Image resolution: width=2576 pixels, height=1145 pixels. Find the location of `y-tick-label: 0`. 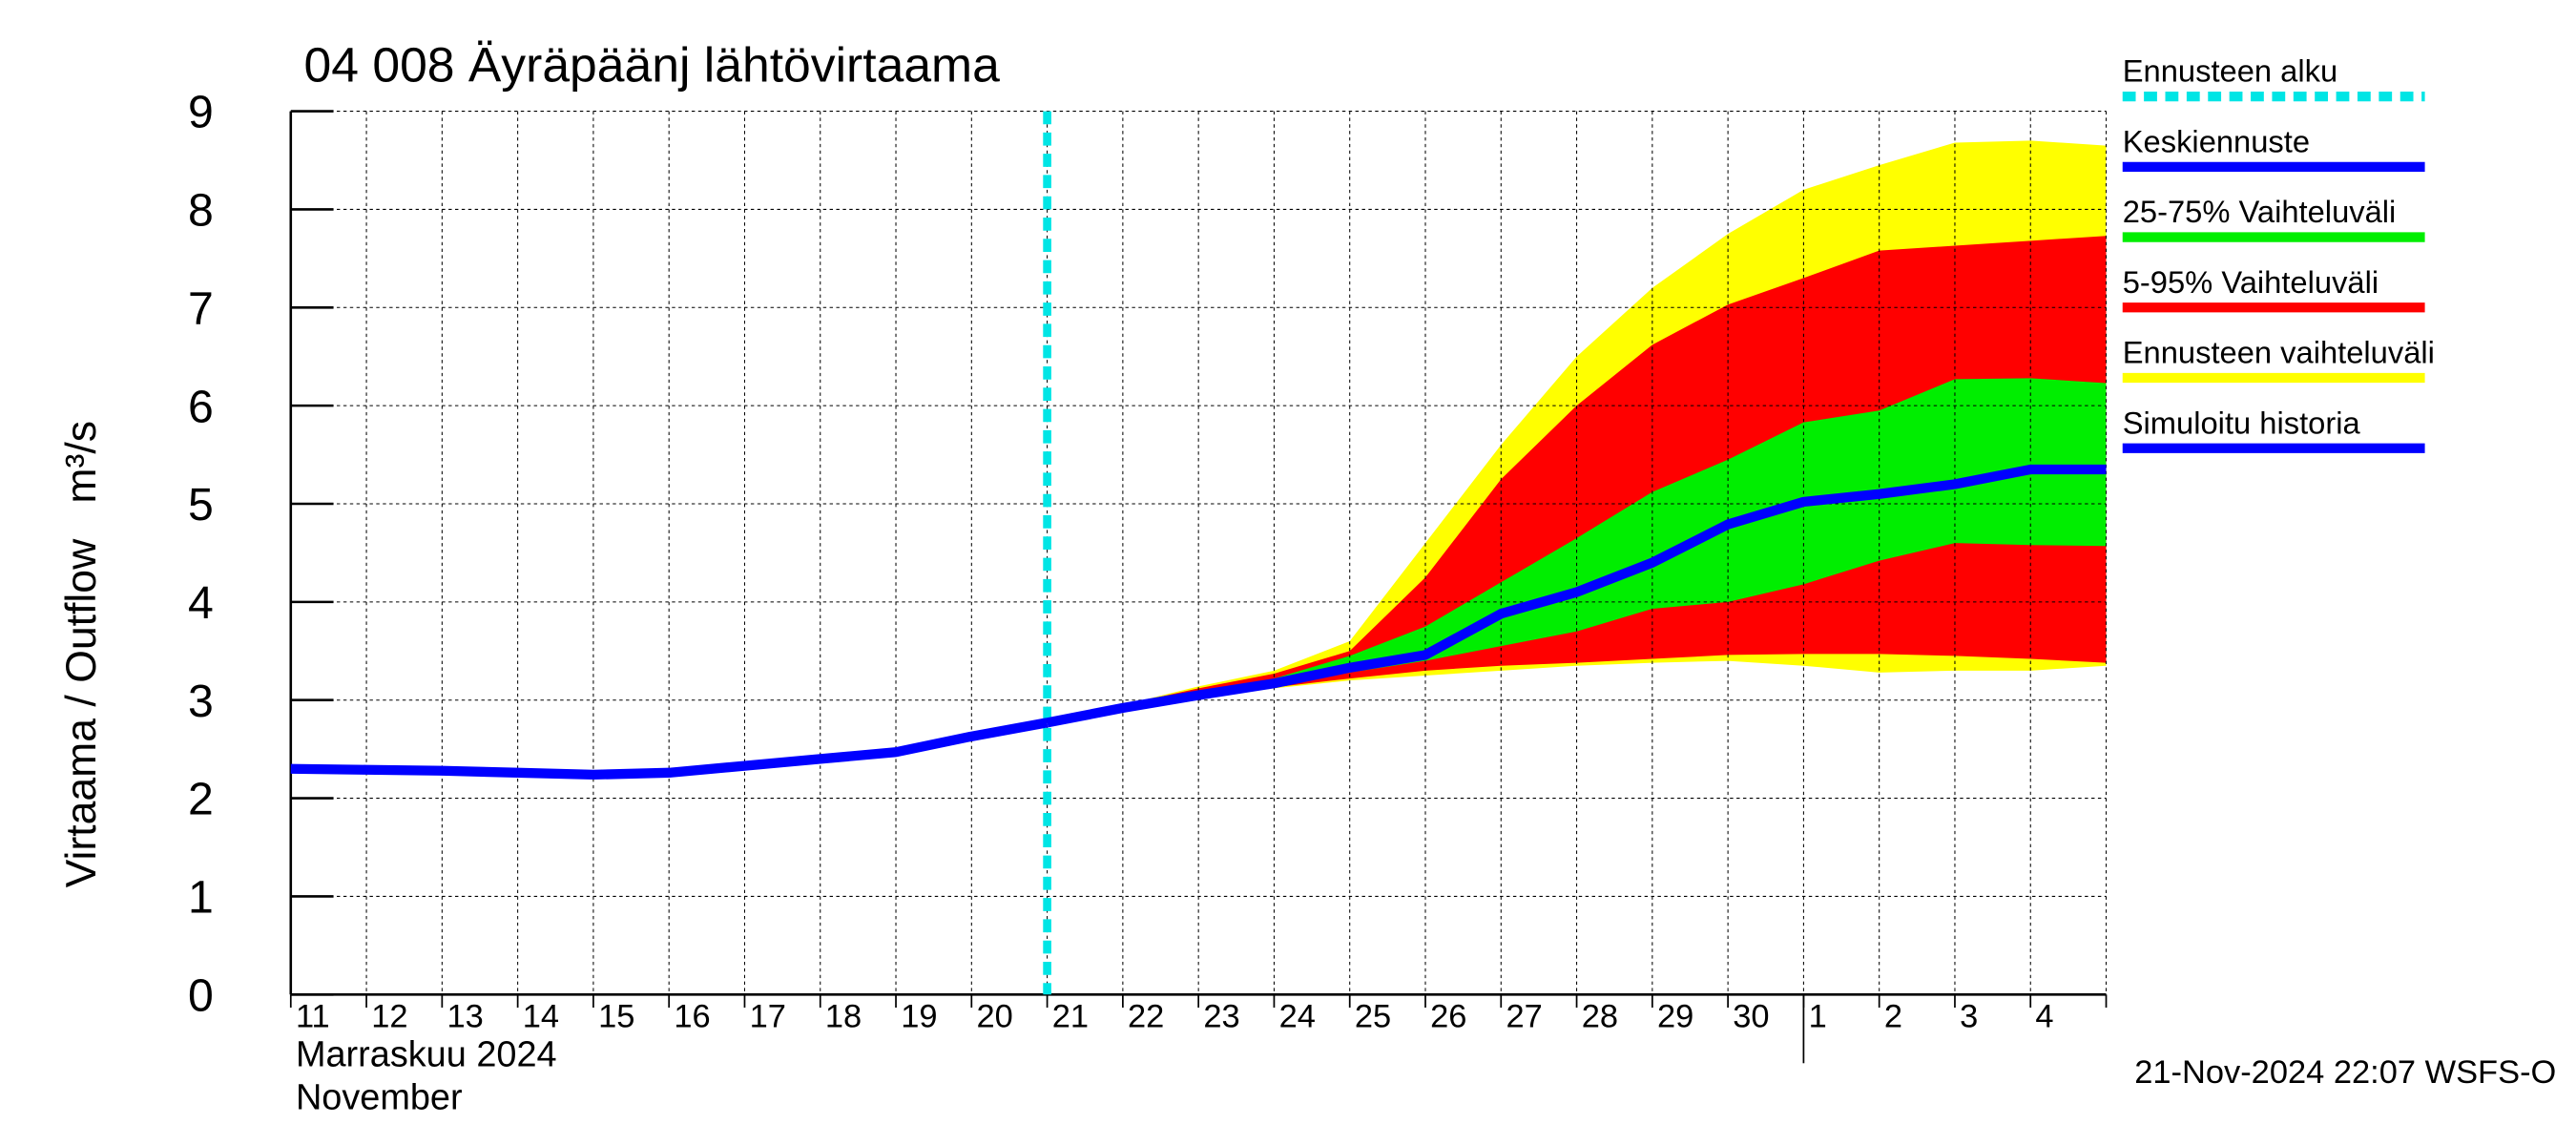

y-tick-label: 0 is located at coordinates (201, 996).